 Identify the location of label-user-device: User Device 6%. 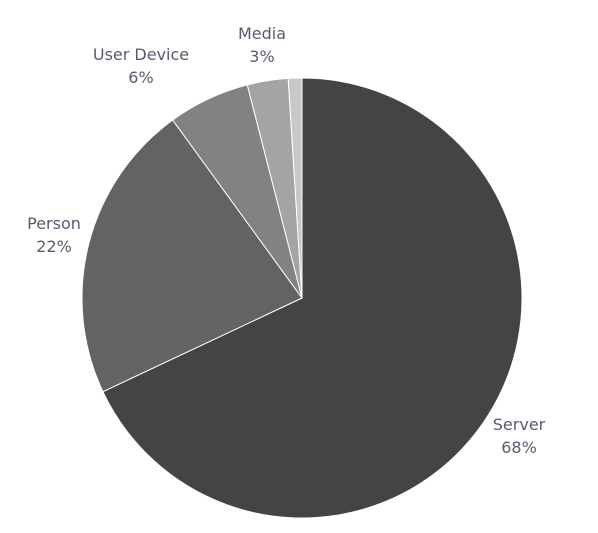
(141, 66).